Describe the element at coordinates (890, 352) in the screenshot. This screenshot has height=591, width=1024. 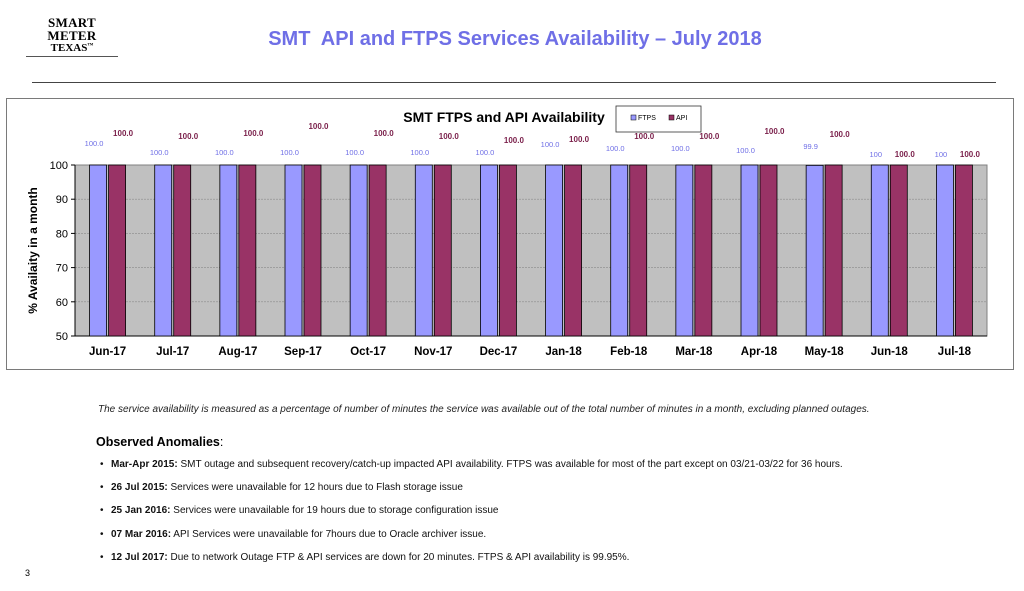
I see `x-tick-label: Jun-18` at that location.